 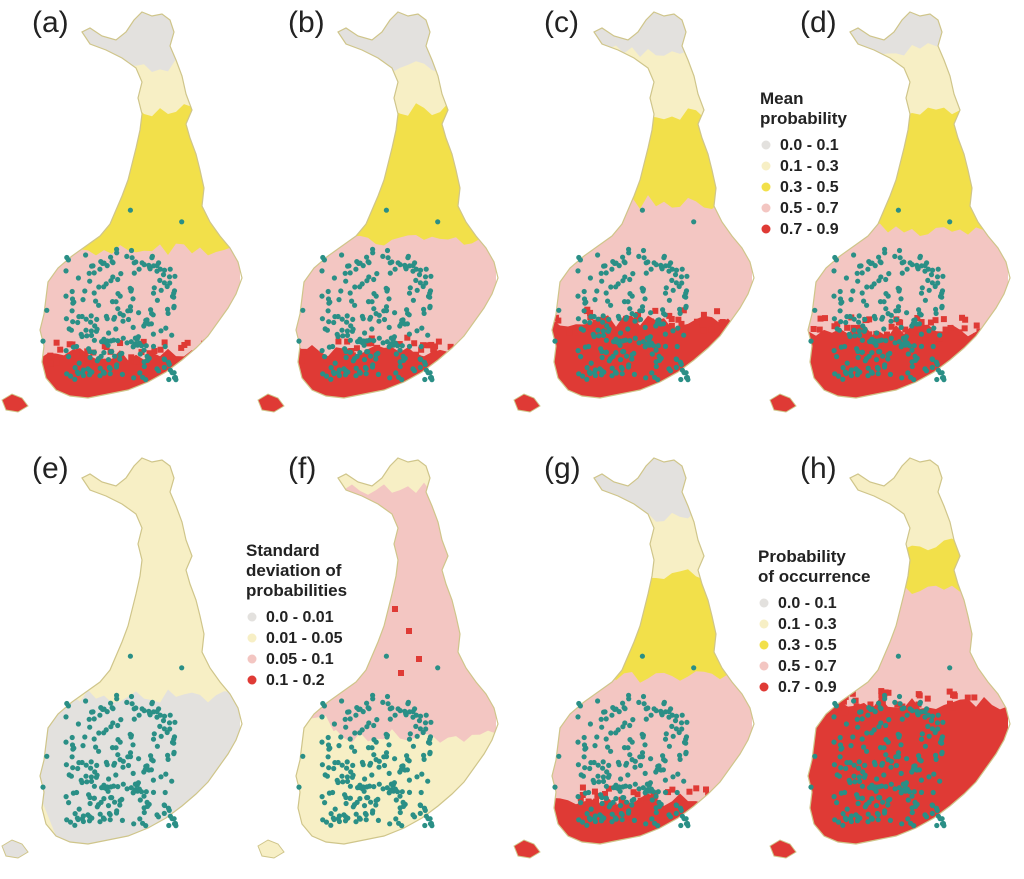 What do you see at coordinates (140, 88) in the screenshot?
I see `zone-band` at bounding box center [140, 88].